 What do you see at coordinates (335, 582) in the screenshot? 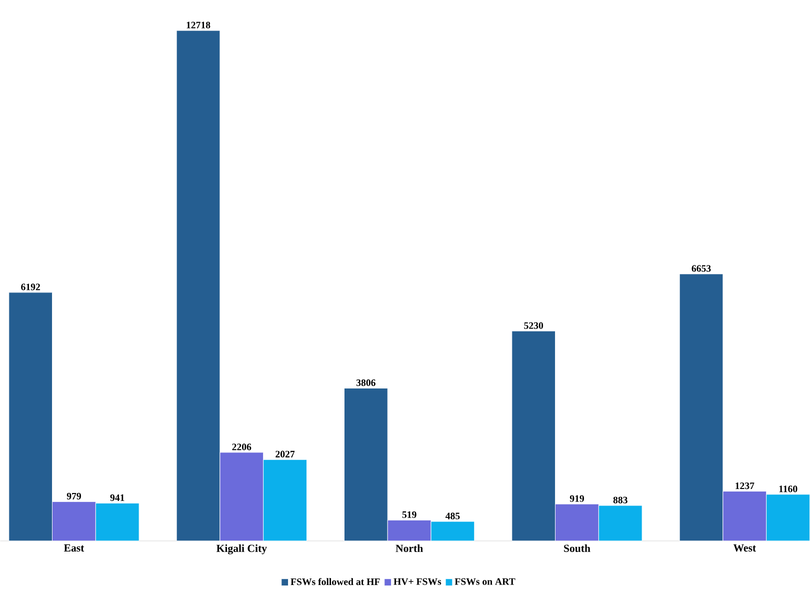
I see `legend-label: FSWs followed at HF` at bounding box center [335, 582].